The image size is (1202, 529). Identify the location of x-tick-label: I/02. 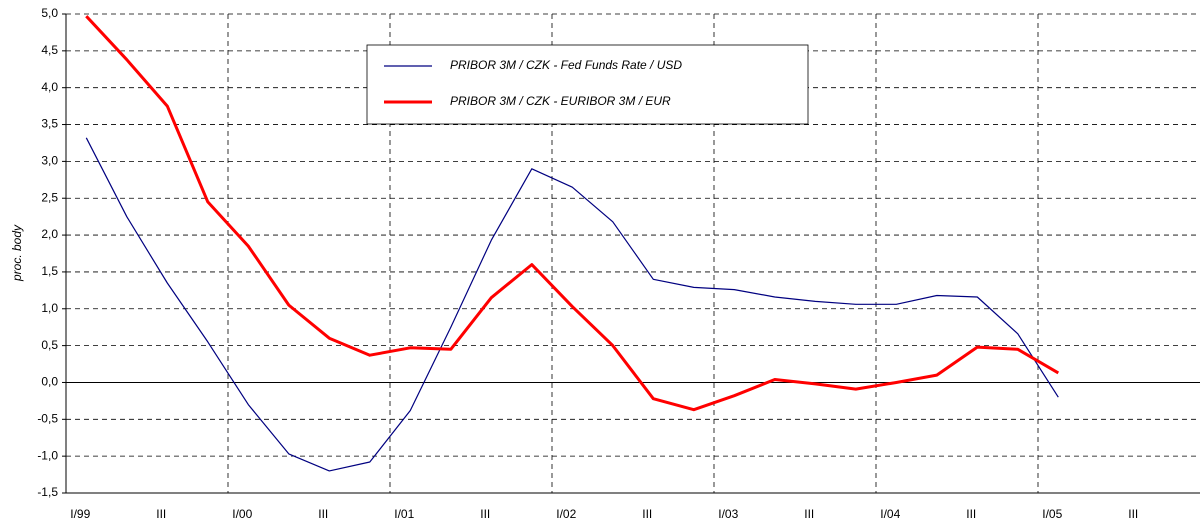
(566, 514).